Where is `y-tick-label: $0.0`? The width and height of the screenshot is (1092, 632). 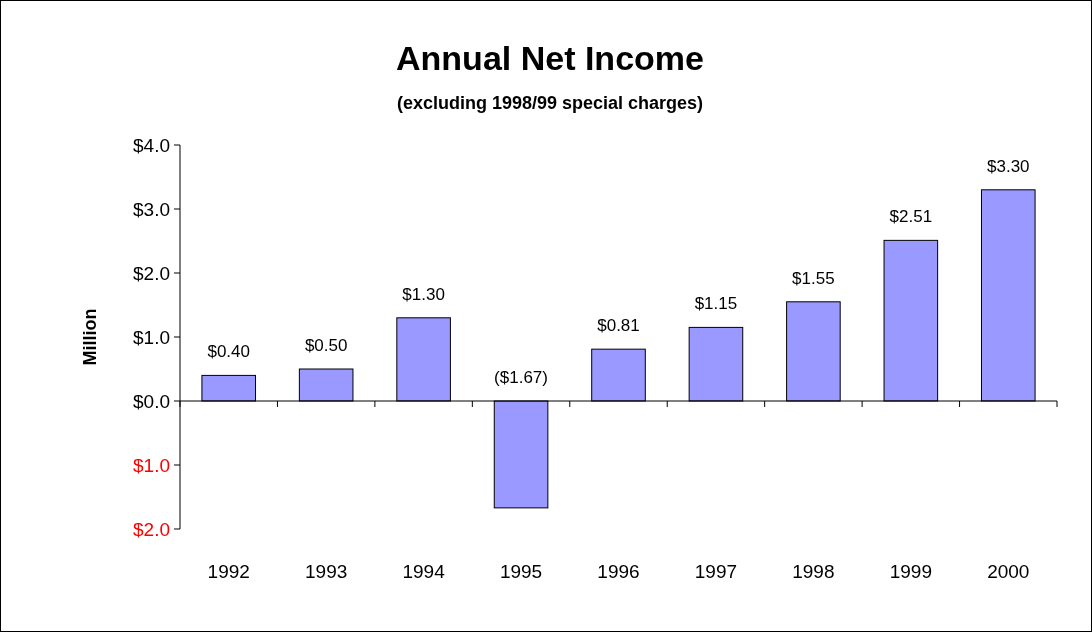 y-tick-label: $0.0 is located at coordinates (151, 401).